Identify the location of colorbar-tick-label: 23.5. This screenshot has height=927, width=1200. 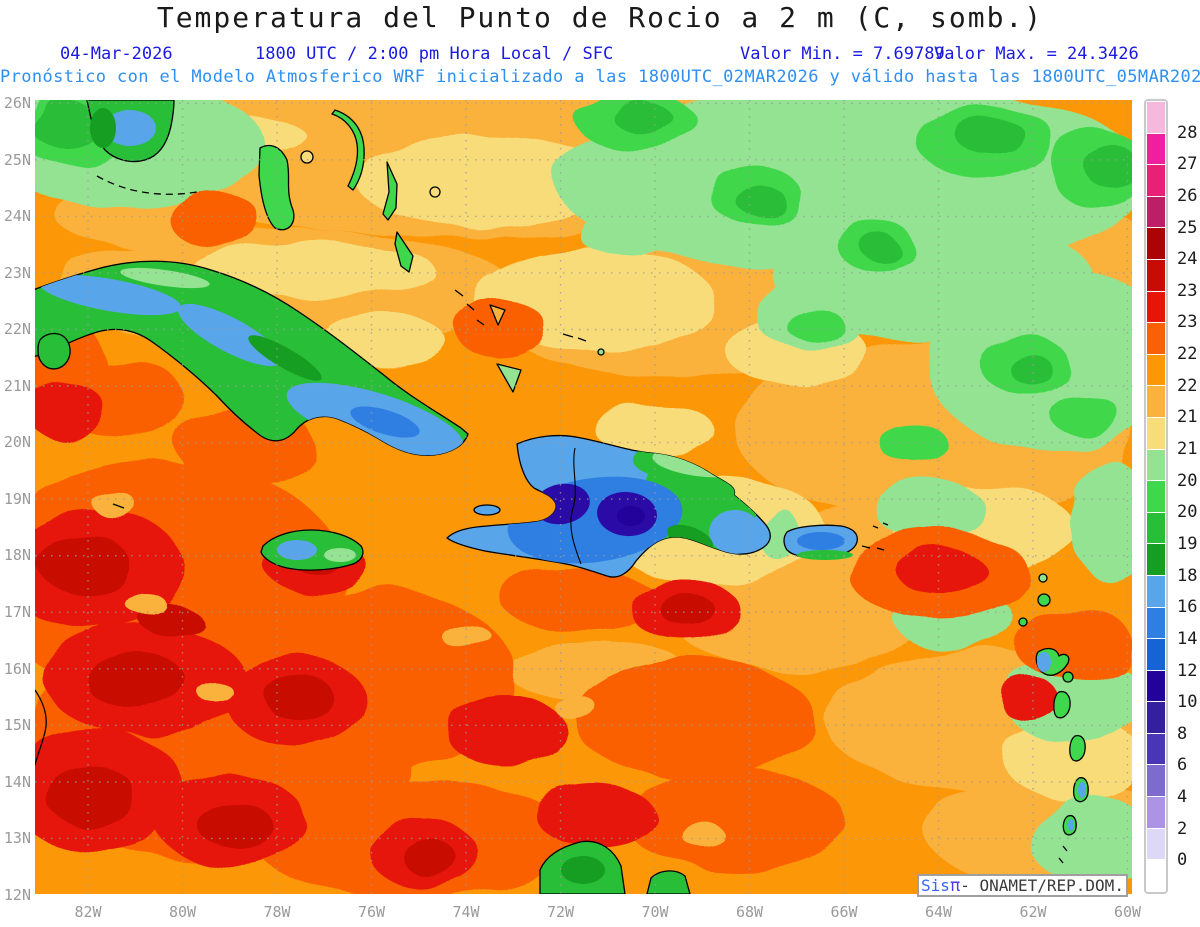
(1188, 290).